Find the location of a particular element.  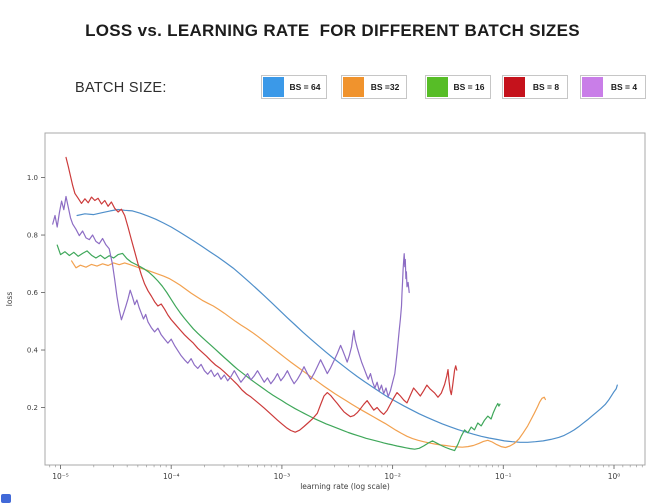

x-tick-label: 10⁰ is located at coordinates (614, 476).